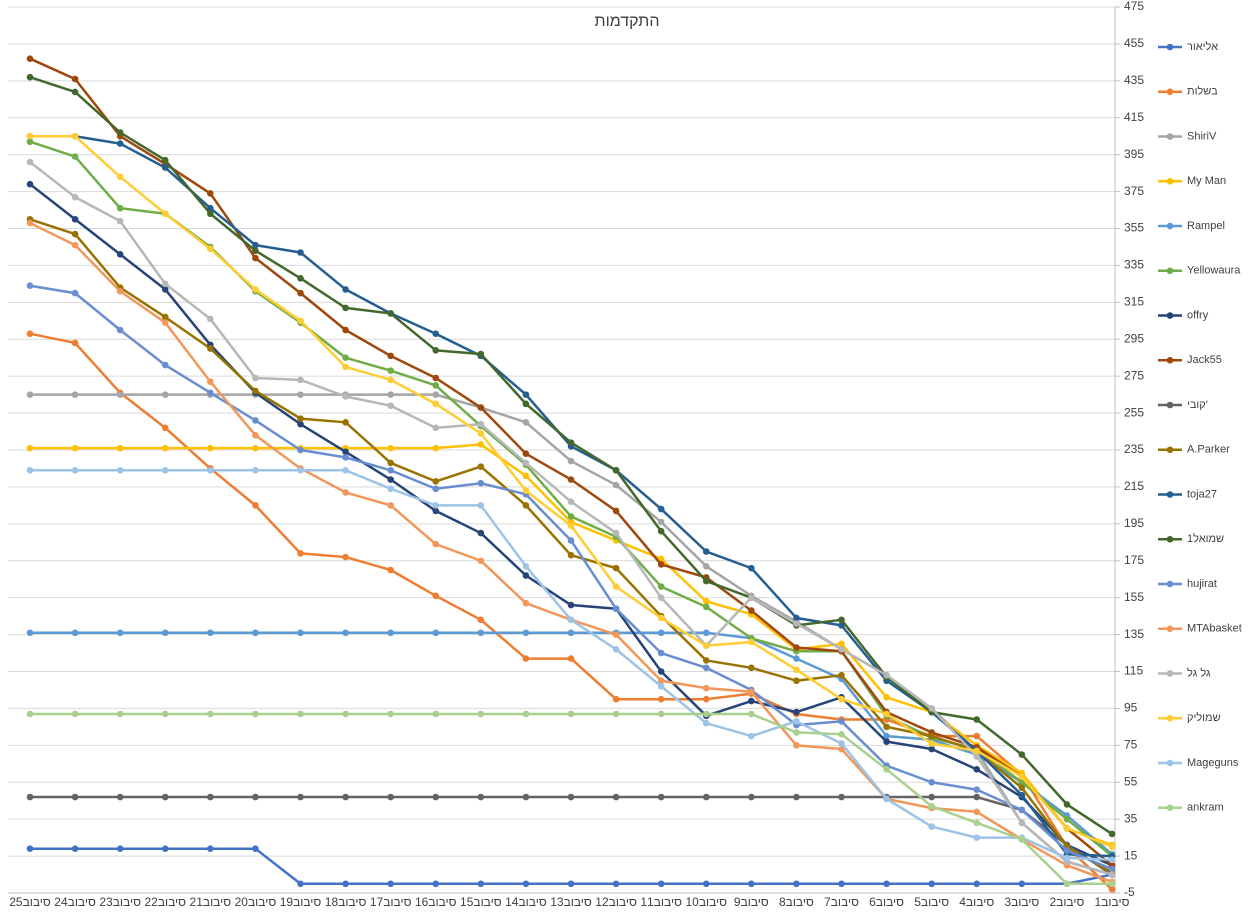  Describe the element at coordinates (1134, 117) in the screenshot. I see `y-tick-label: 415` at that location.